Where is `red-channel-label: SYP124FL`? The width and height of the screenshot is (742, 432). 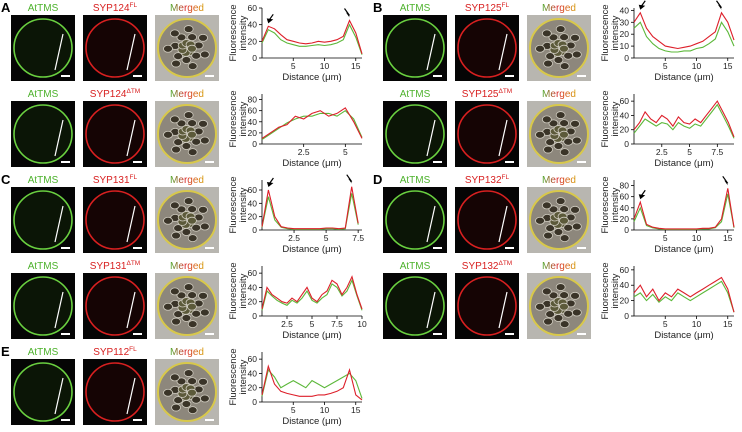 red-channel-label: SYP124FL is located at coordinates (115, 8).